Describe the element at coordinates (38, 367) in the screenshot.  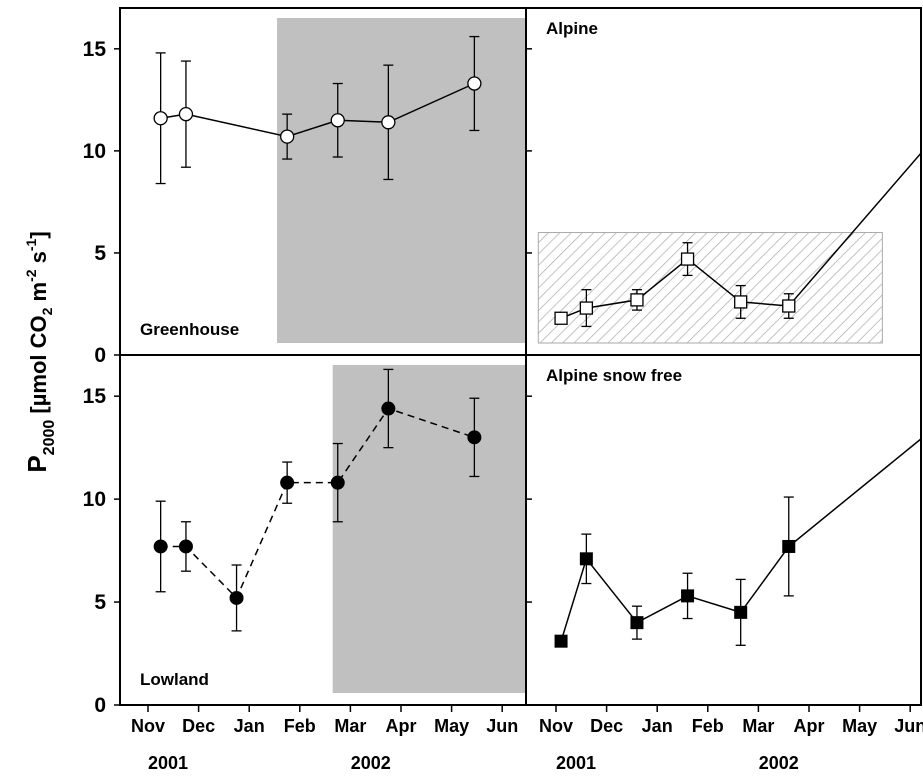
I see `y-title-unit-open: [µmol CO` at that location.